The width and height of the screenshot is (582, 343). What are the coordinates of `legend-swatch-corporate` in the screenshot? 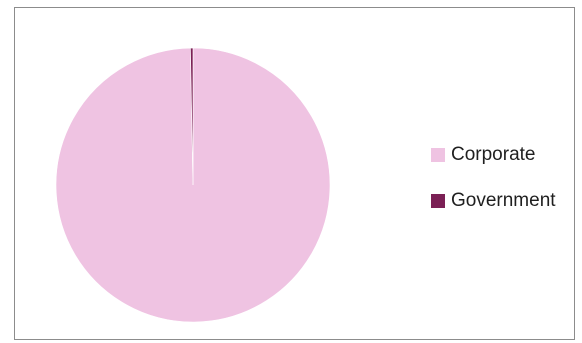 It's located at (438, 155).